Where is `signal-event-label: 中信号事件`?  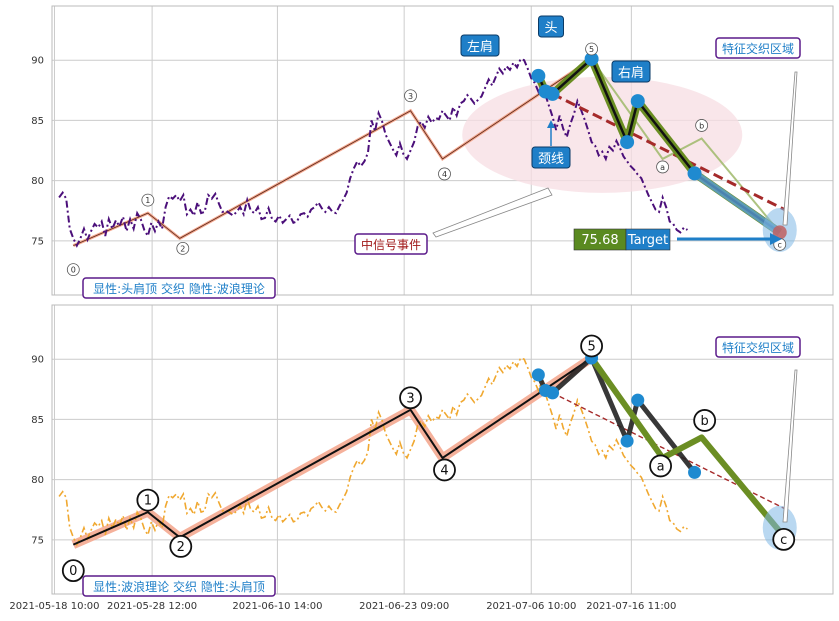
signal-event-label: 中信号事件 is located at coordinates (391, 244).